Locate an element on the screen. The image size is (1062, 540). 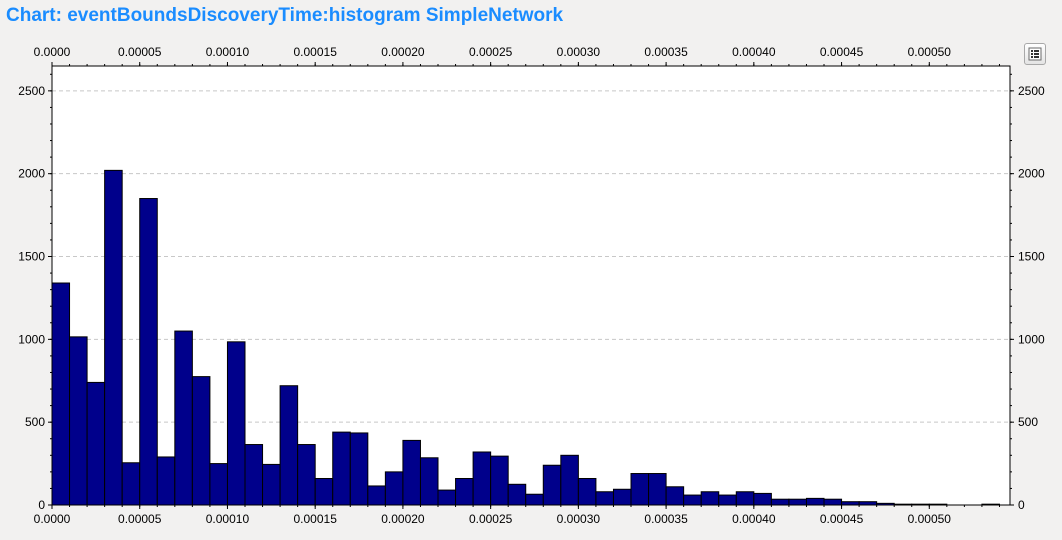
x-tick-label-bottom: 0.00045 is located at coordinates (842, 519).